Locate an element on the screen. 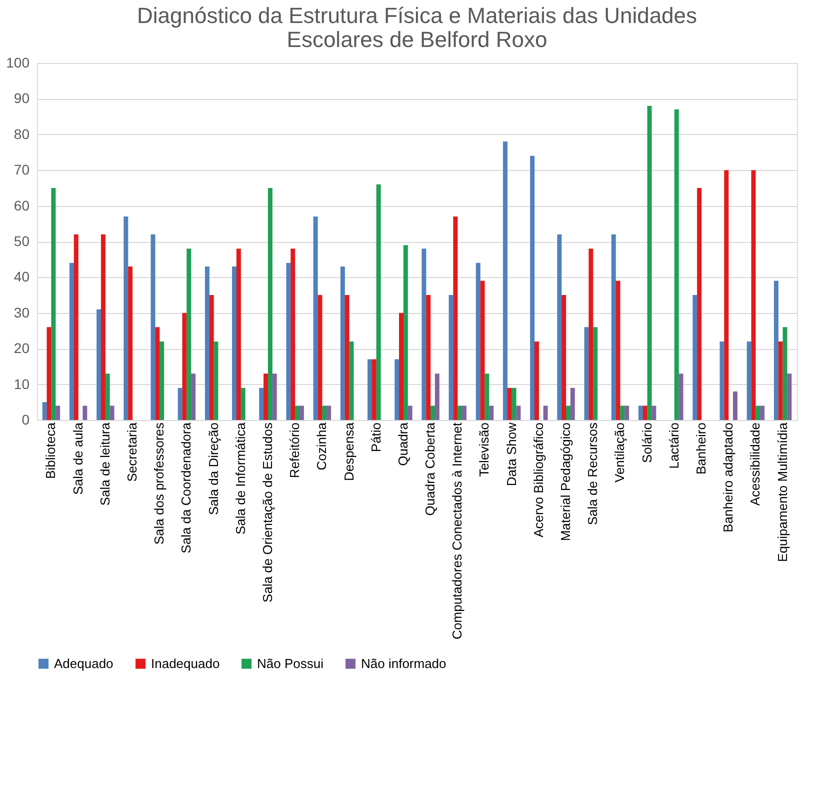  x-tick-label: Equipamento Multimídia is located at coordinates (782, 492).